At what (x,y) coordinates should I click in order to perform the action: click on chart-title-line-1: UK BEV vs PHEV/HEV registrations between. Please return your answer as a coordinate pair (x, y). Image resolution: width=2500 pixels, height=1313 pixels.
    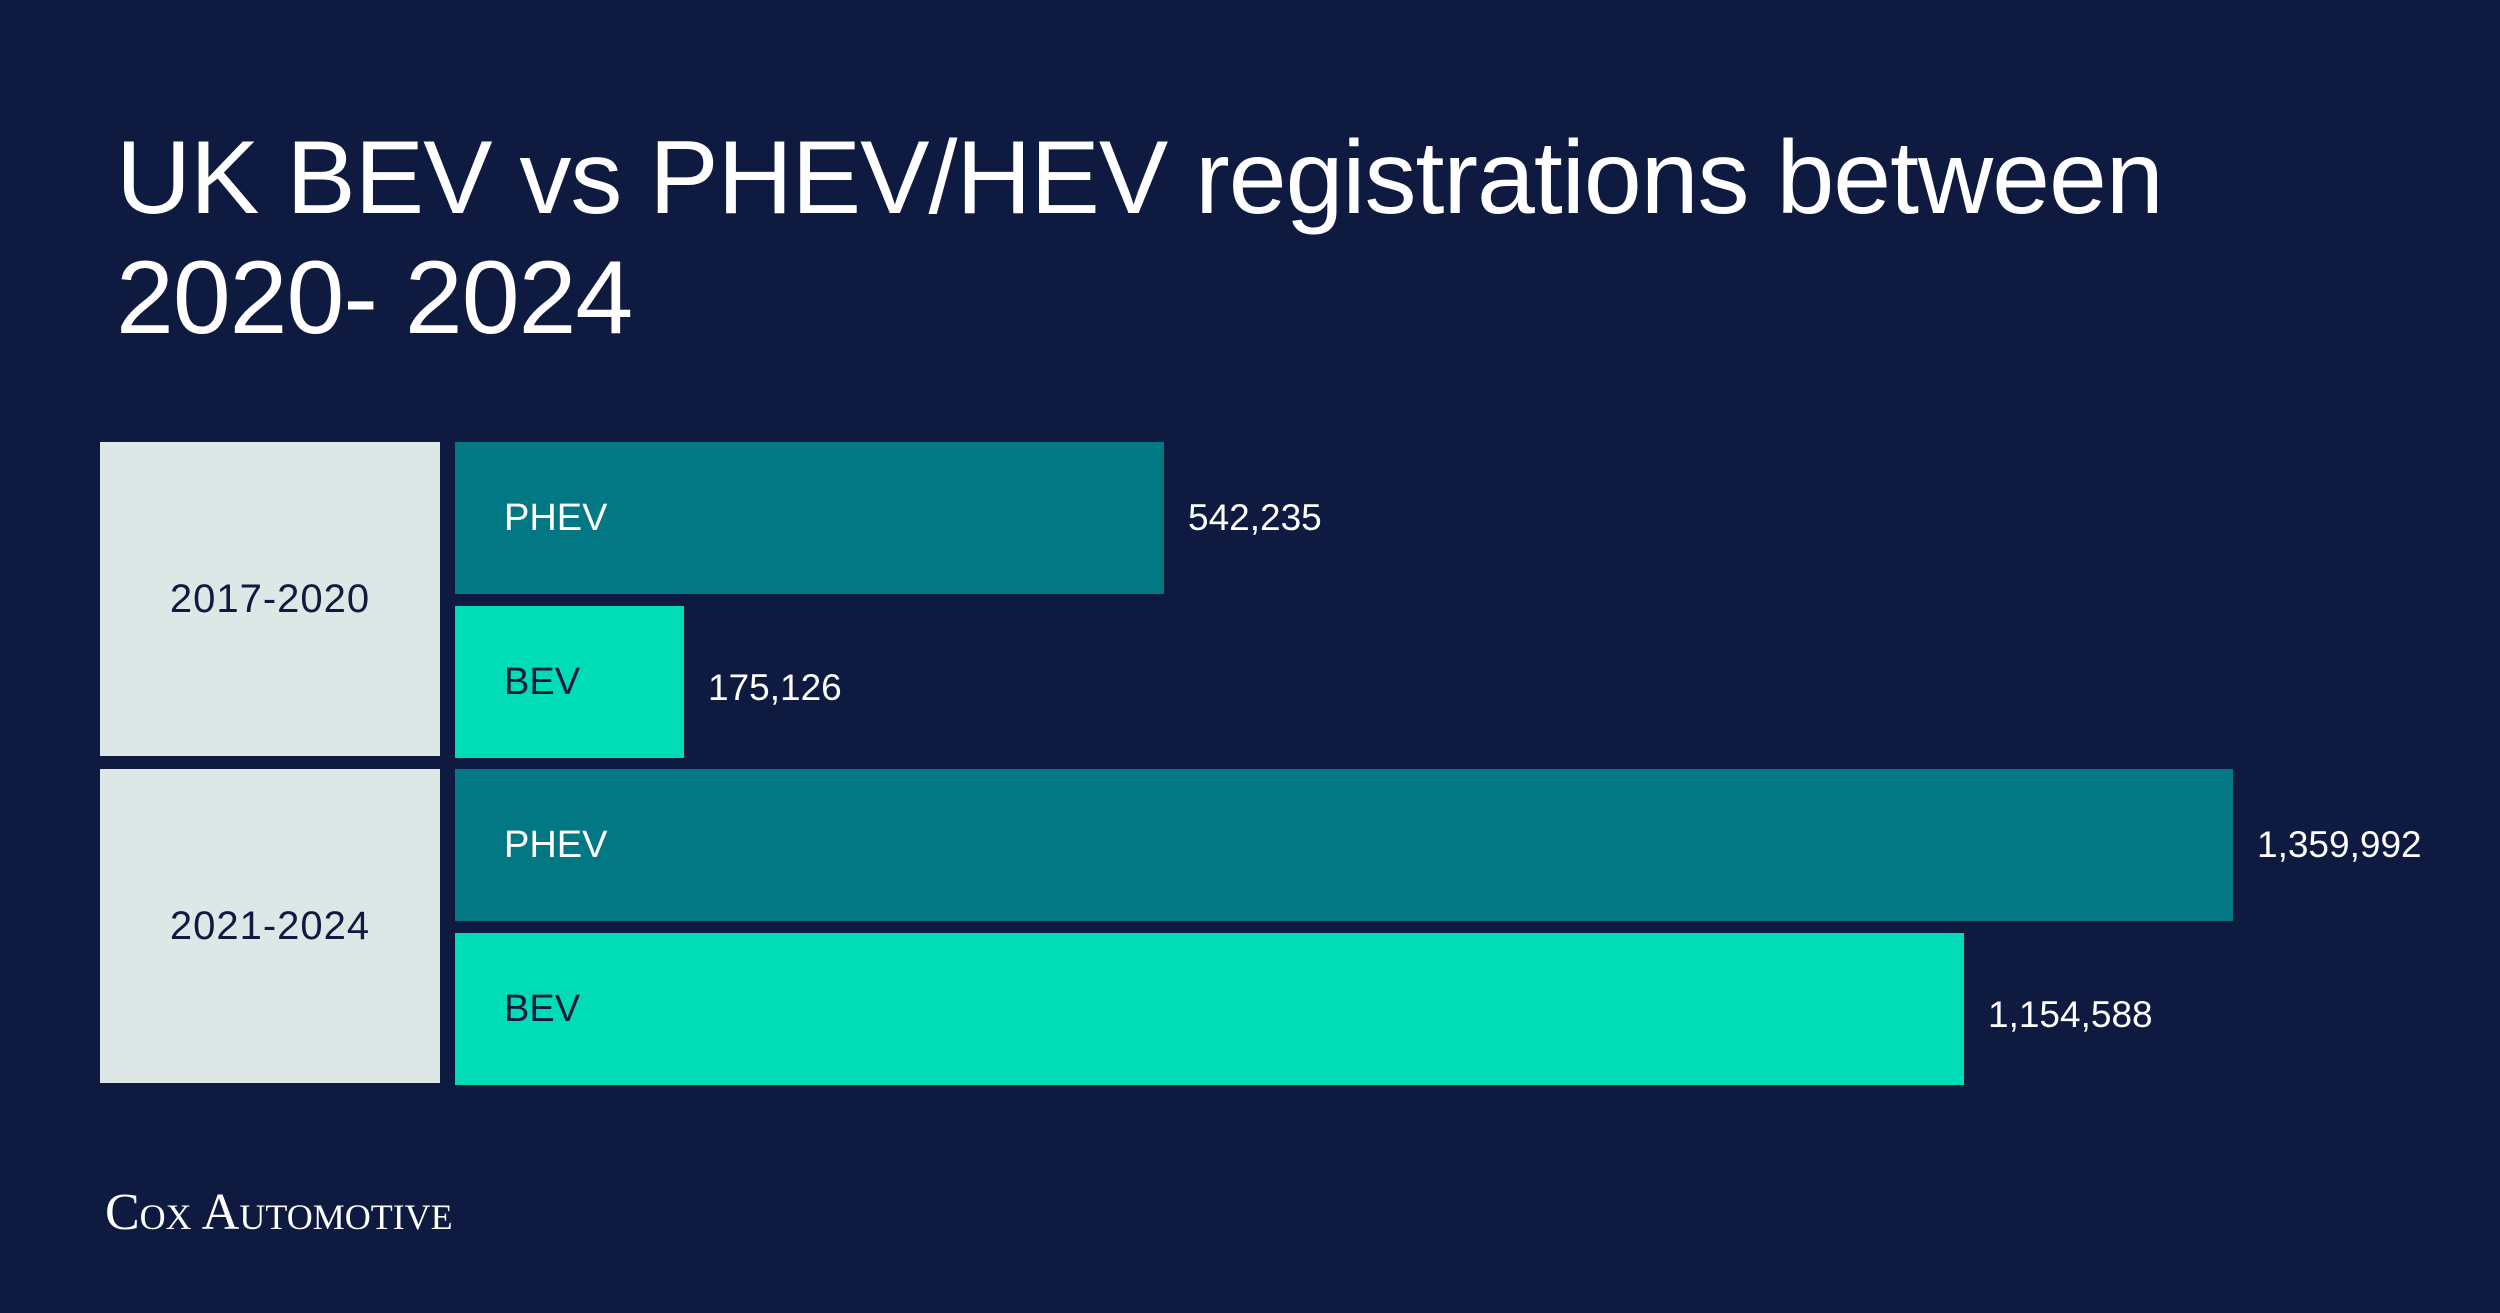
    Looking at the image, I should click on (1140, 178).